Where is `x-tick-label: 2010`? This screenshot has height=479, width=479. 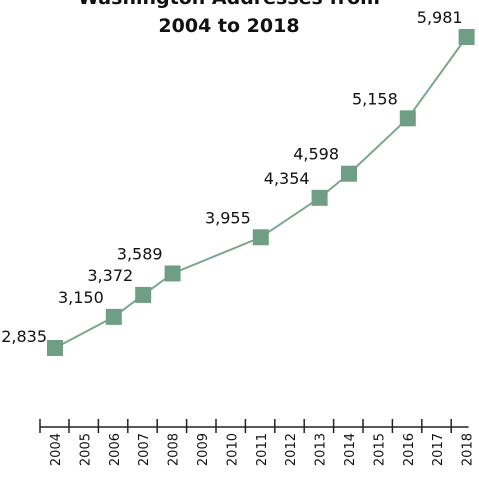 x-tick-label: 2010 is located at coordinates (232, 449).